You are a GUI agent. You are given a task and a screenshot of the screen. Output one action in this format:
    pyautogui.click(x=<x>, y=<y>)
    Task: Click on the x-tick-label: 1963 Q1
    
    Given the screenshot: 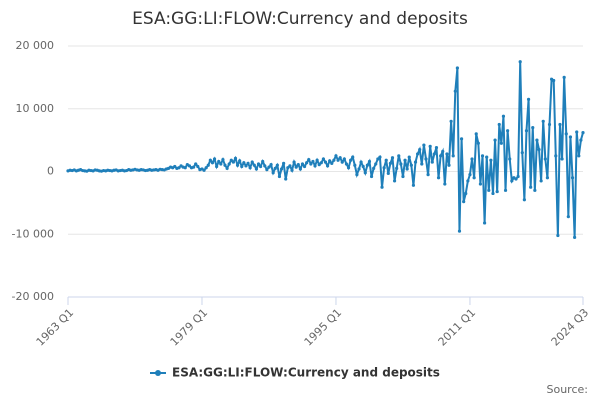 What is the action you would take?
    pyautogui.click(x=55, y=327)
    